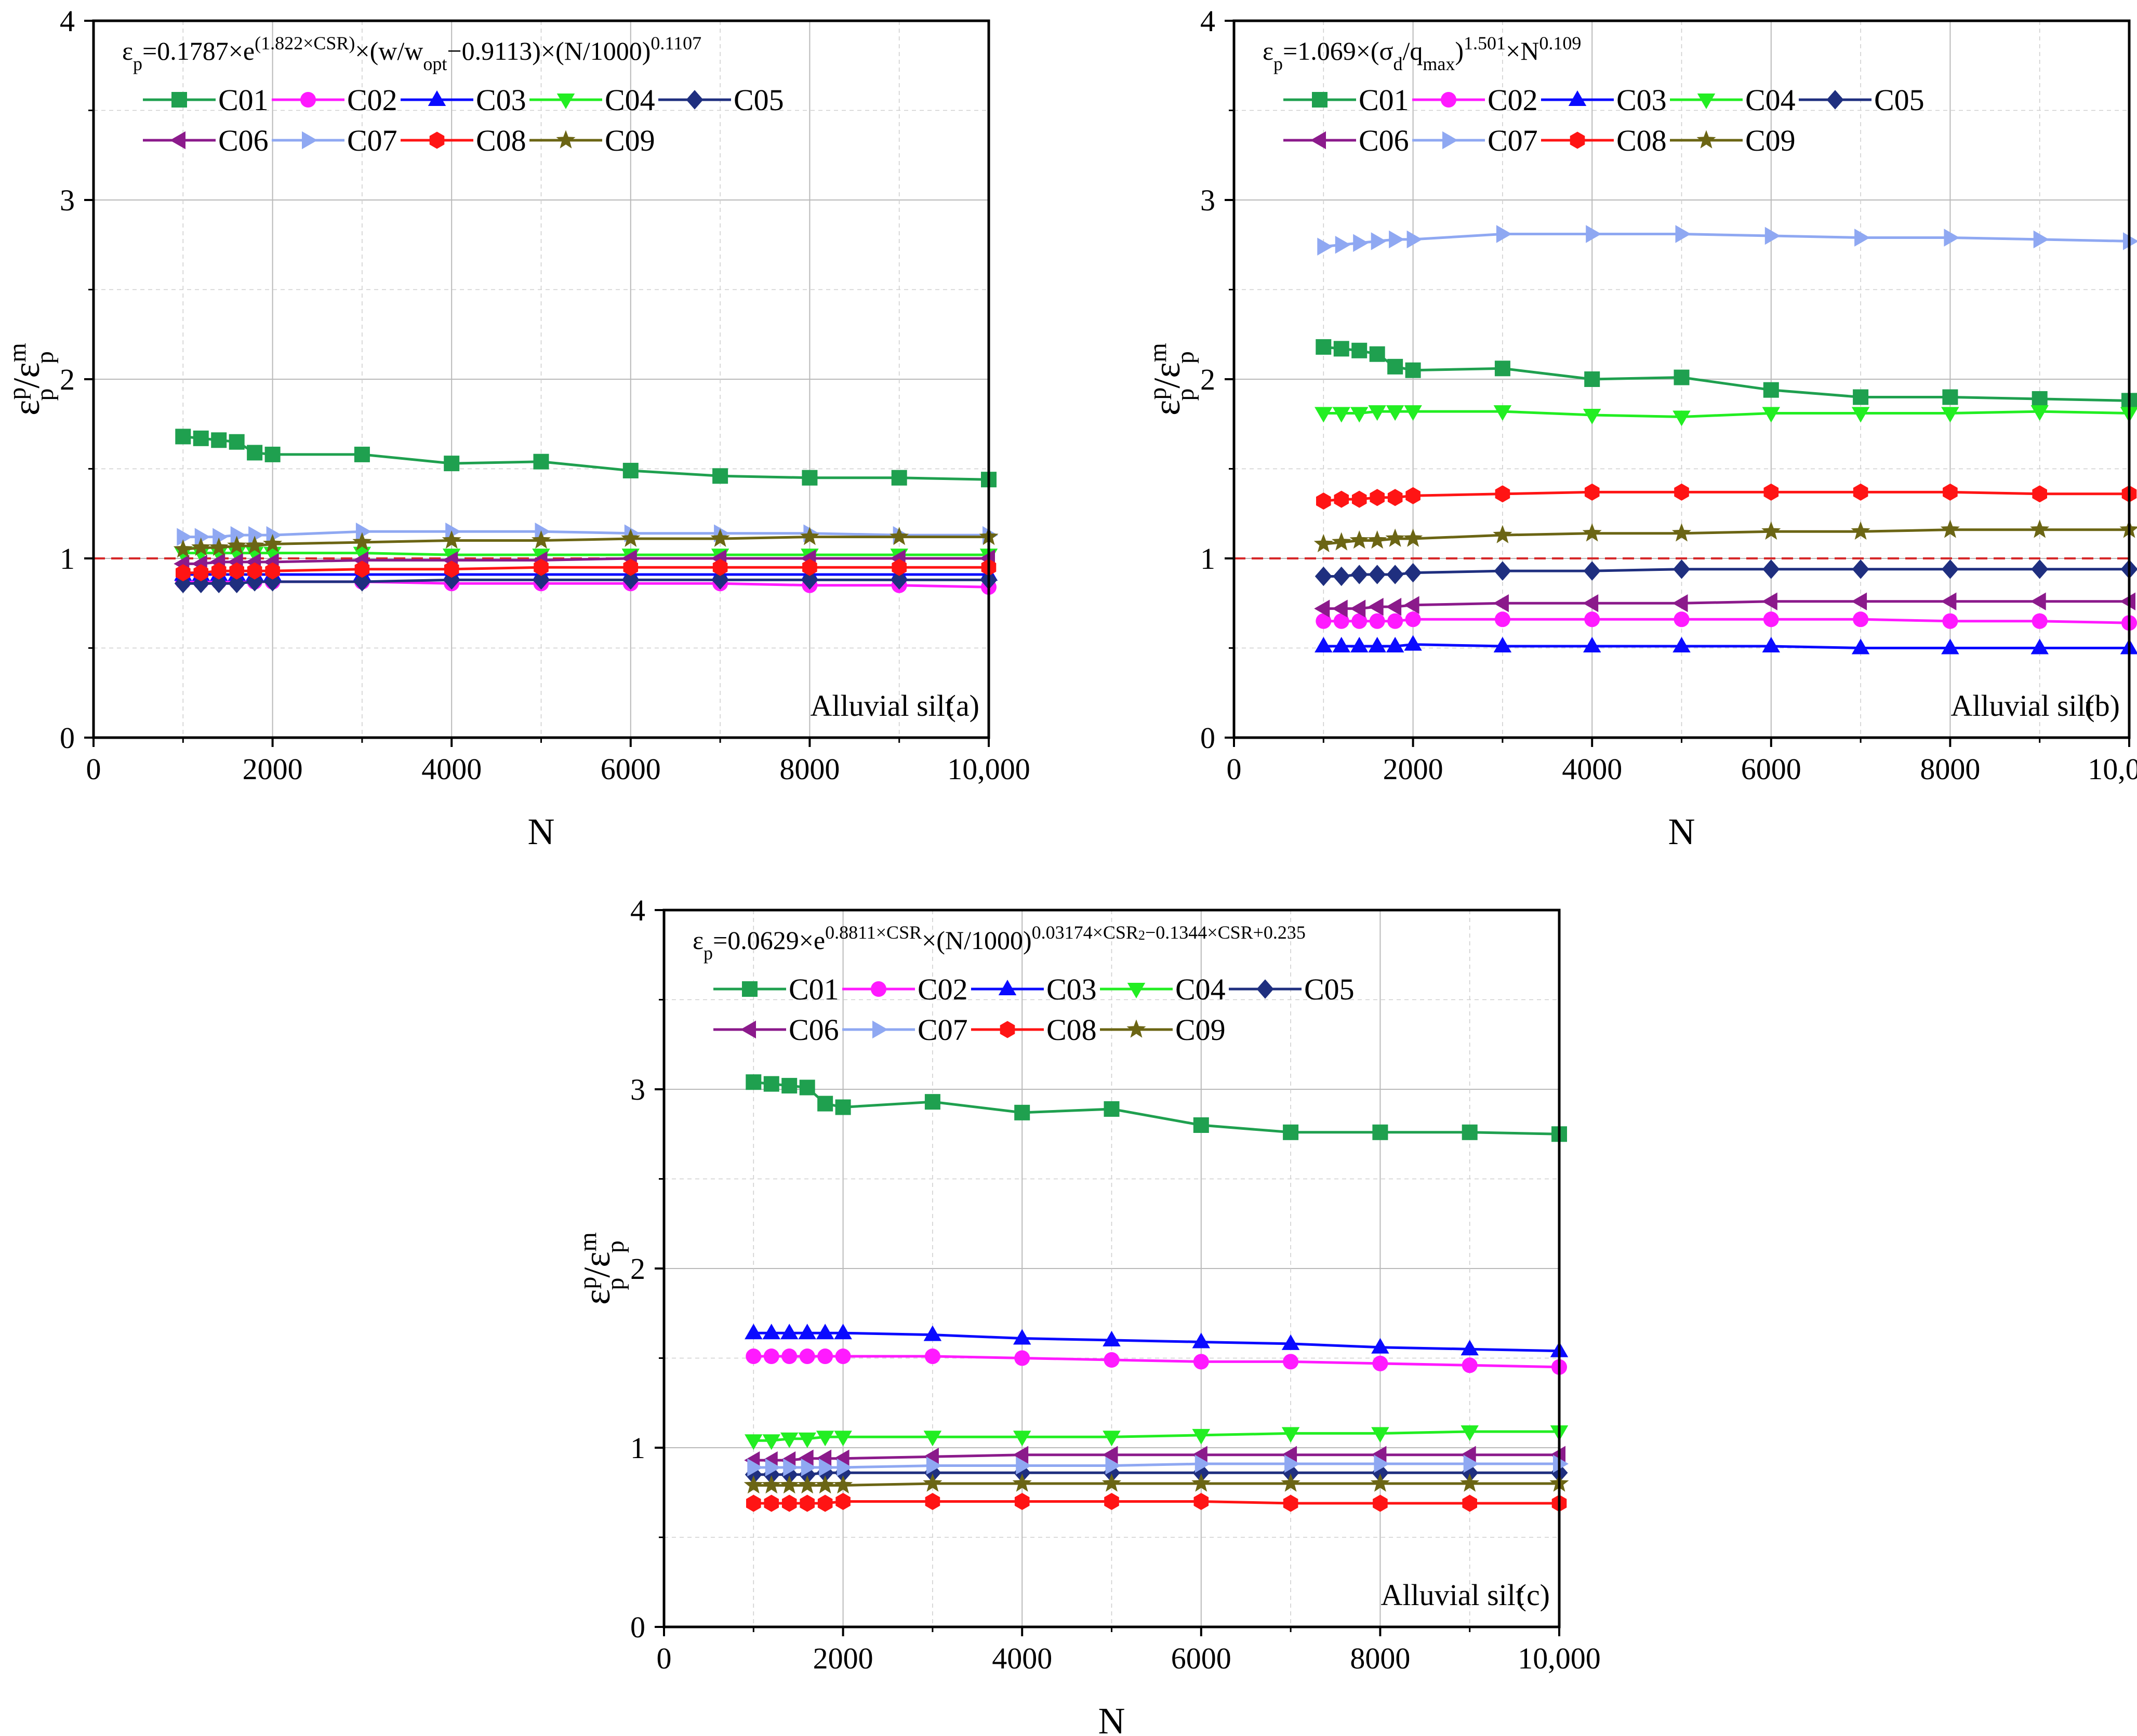  I want to click on x-tick-label: 6000, so click(1771, 769).